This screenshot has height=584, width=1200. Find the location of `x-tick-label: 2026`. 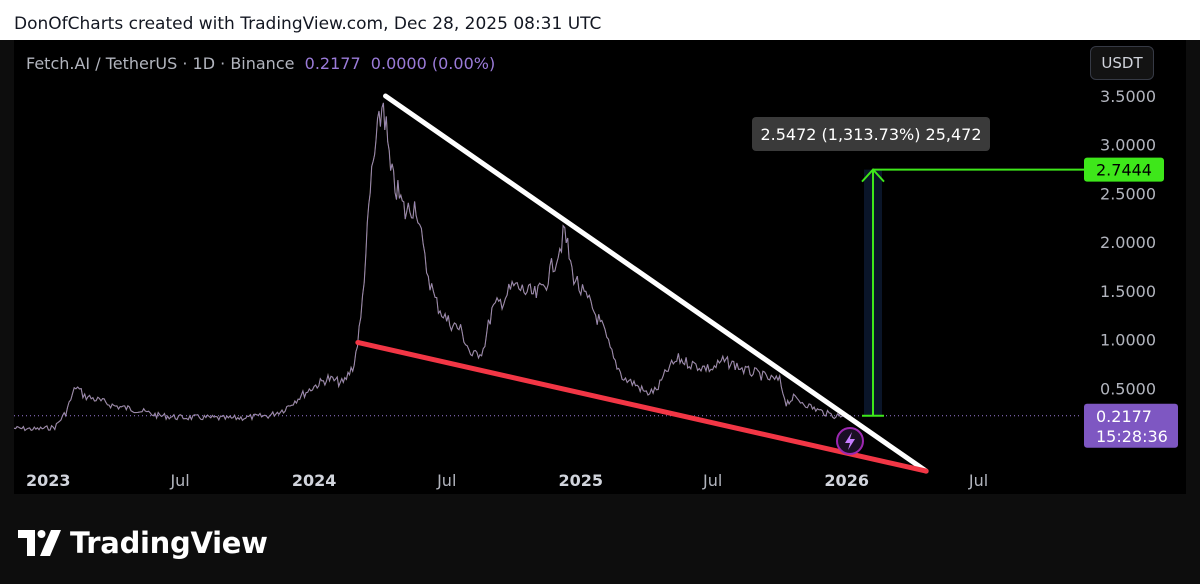

x-tick-label: 2026 is located at coordinates (846, 480).